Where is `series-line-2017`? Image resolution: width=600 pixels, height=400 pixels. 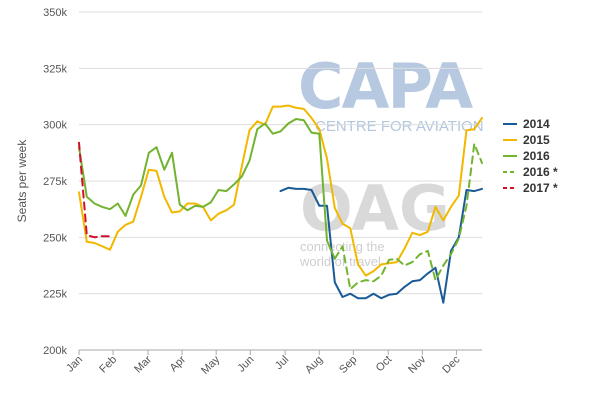 series-line-2017 is located at coordinates (94, 190).